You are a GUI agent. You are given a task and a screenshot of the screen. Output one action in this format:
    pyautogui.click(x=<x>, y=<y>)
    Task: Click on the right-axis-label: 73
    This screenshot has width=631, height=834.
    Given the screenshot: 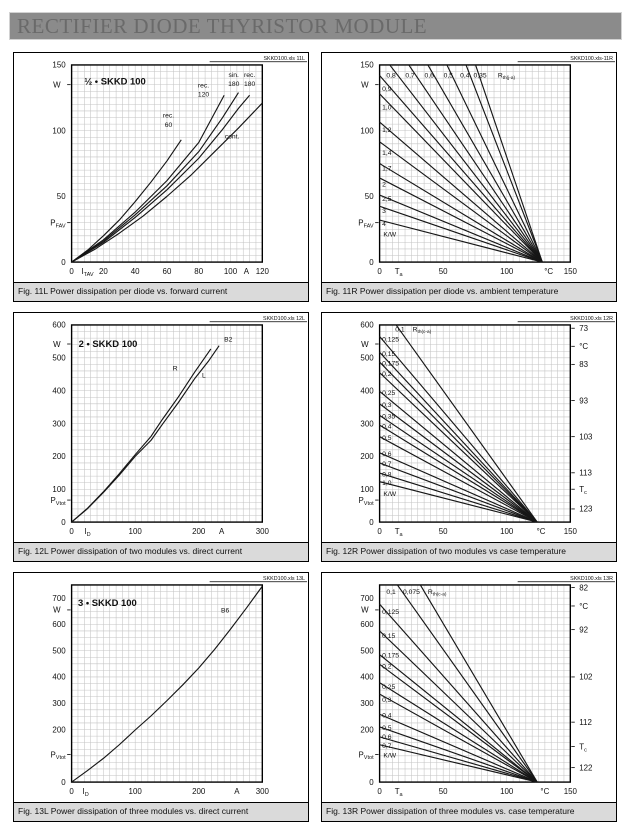 What is the action you would take?
    pyautogui.click(x=583, y=328)
    